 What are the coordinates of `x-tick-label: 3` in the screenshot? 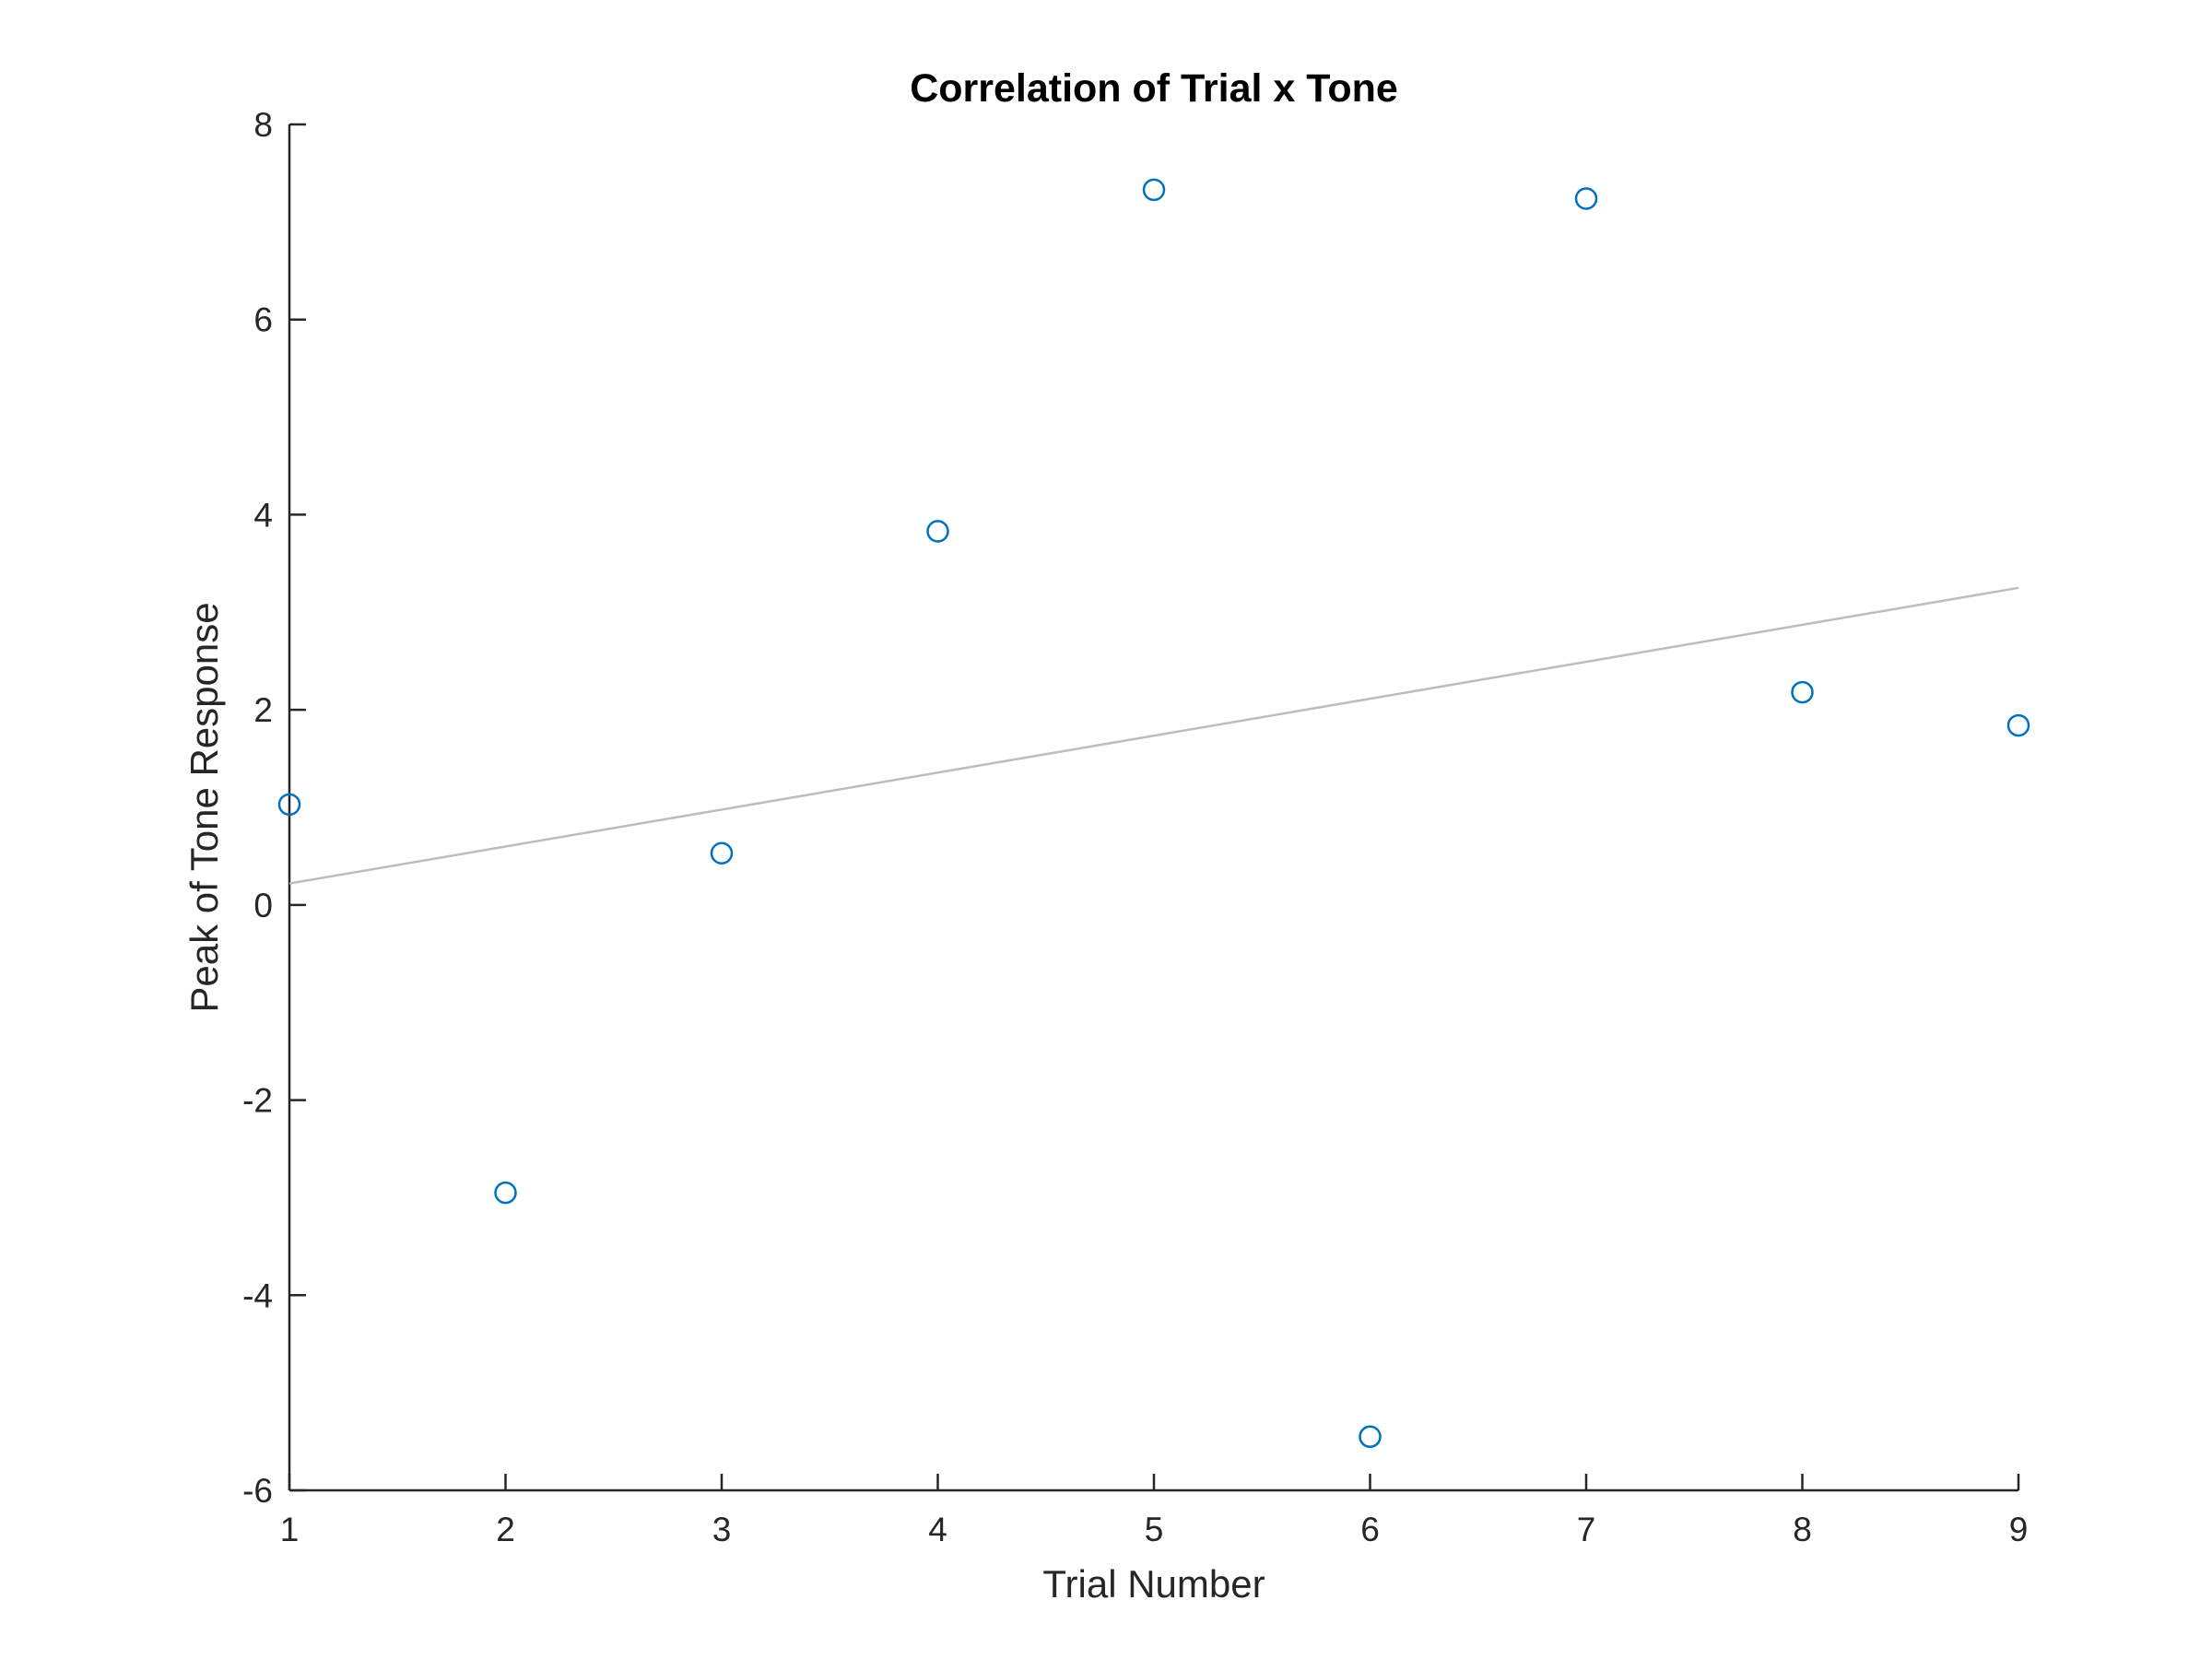 It's located at (722, 1529).